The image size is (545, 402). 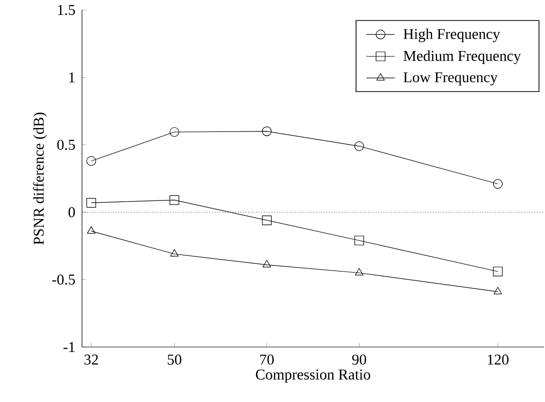 What do you see at coordinates (72, 77) in the screenshot?
I see `y-tick-label: 1` at bounding box center [72, 77].